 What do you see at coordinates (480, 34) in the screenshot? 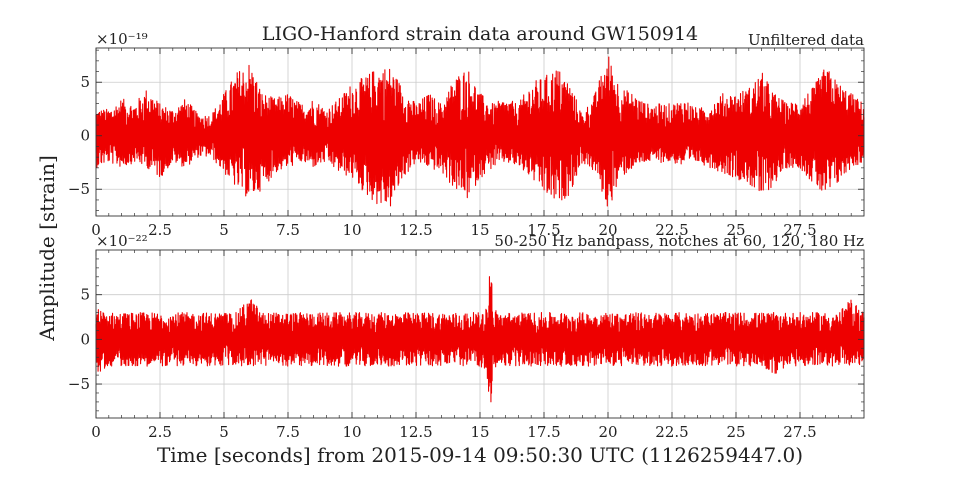
I see `figure-title: LIGO-Hanford strain data around GW150914` at bounding box center [480, 34].